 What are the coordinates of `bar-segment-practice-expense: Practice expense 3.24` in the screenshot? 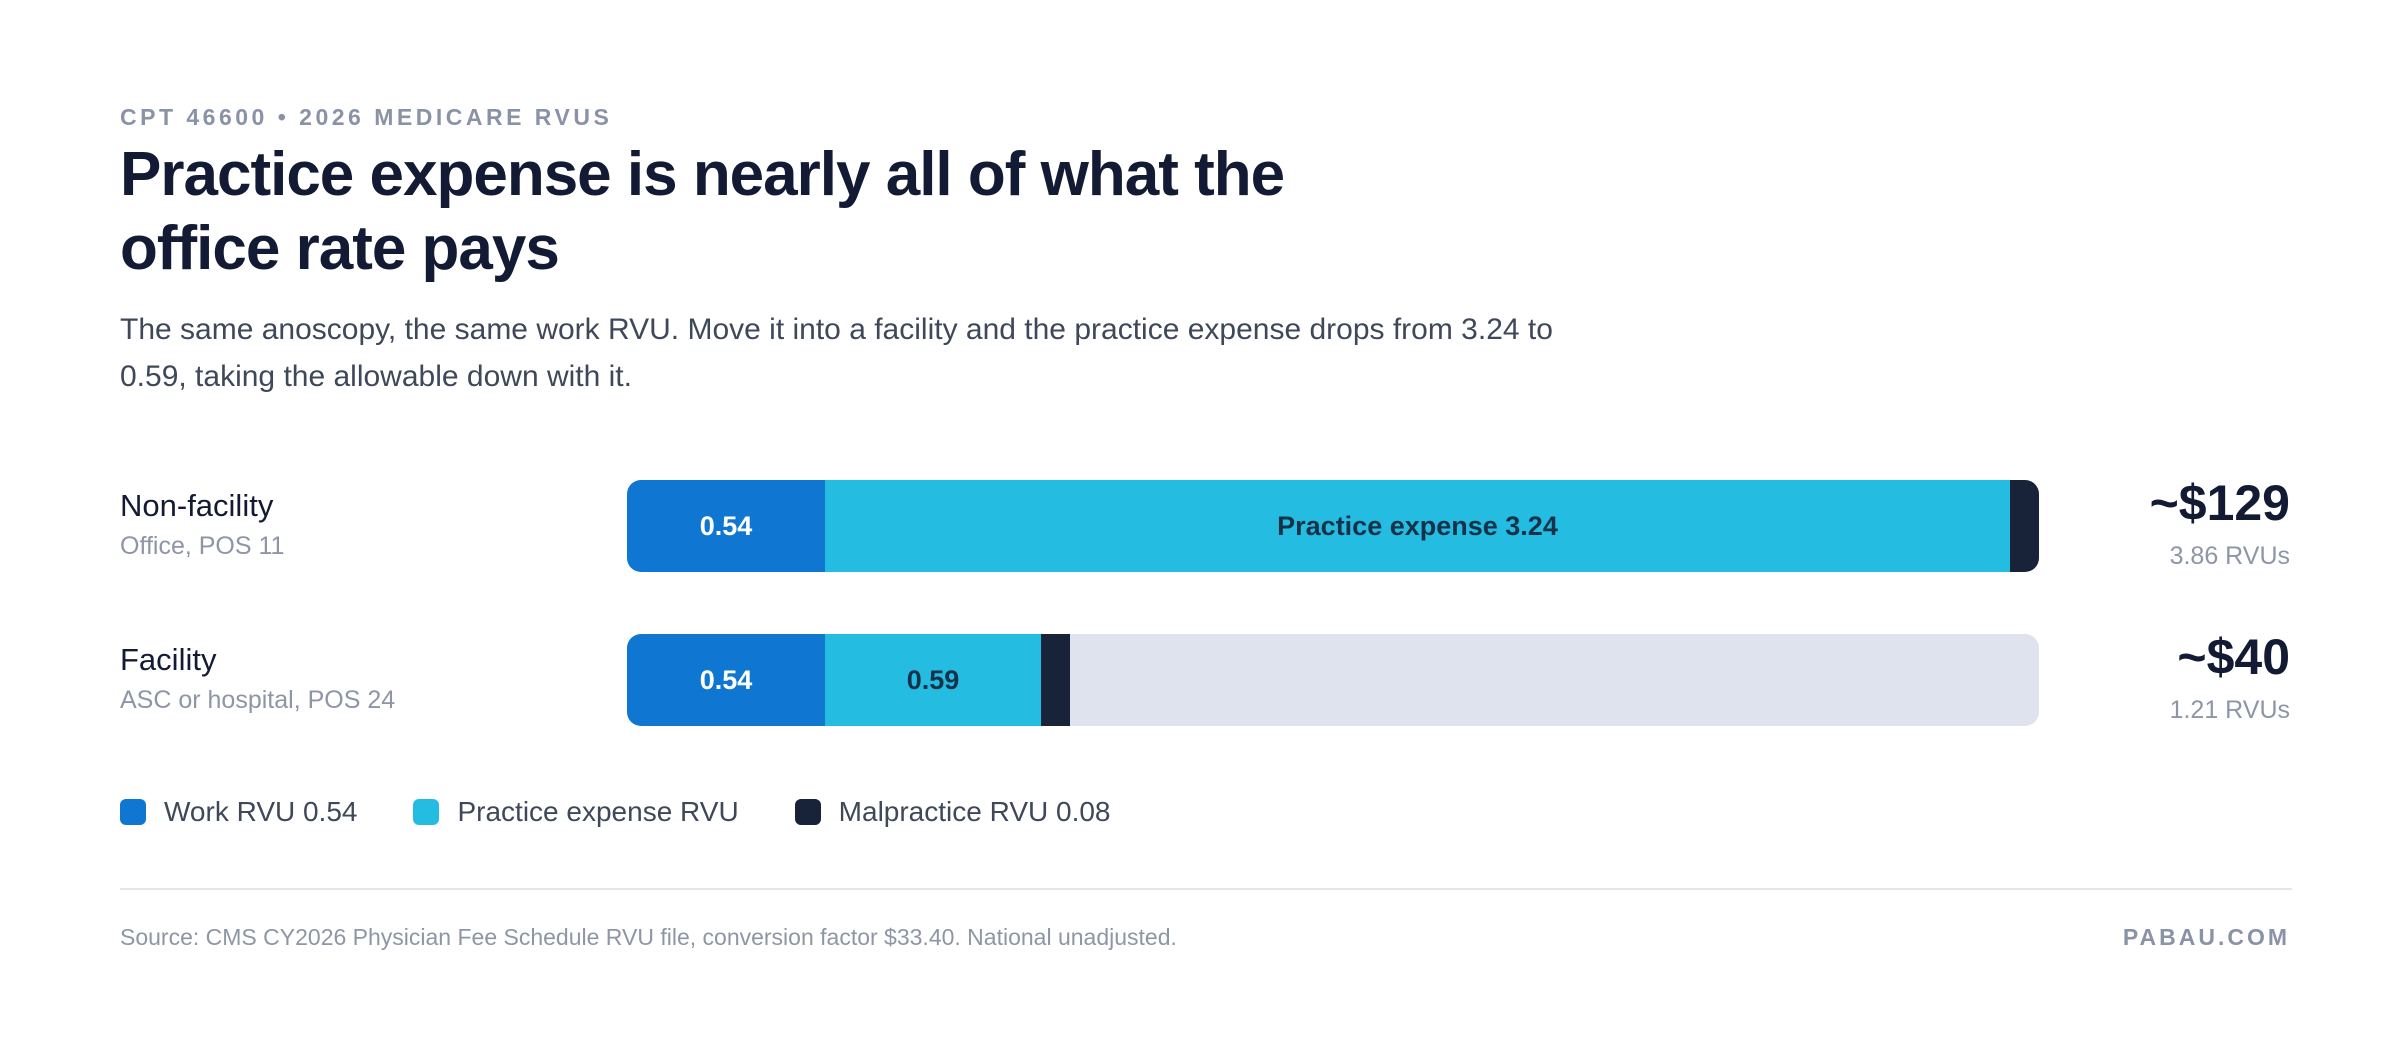 It's located at (1417, 526).